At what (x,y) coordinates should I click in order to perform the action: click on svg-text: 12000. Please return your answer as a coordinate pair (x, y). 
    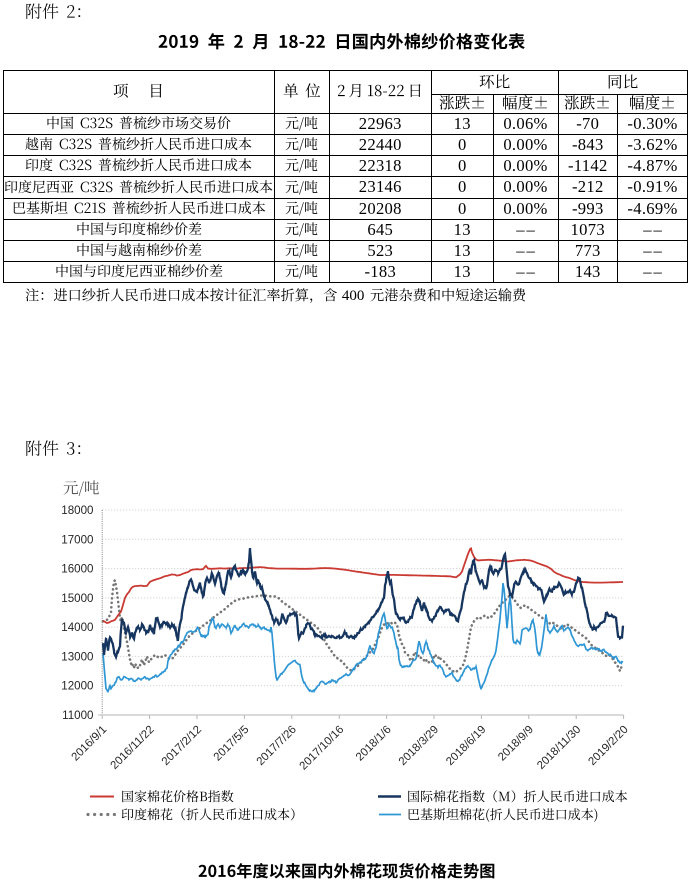
    Looking at the image, I should click on (77, 686).